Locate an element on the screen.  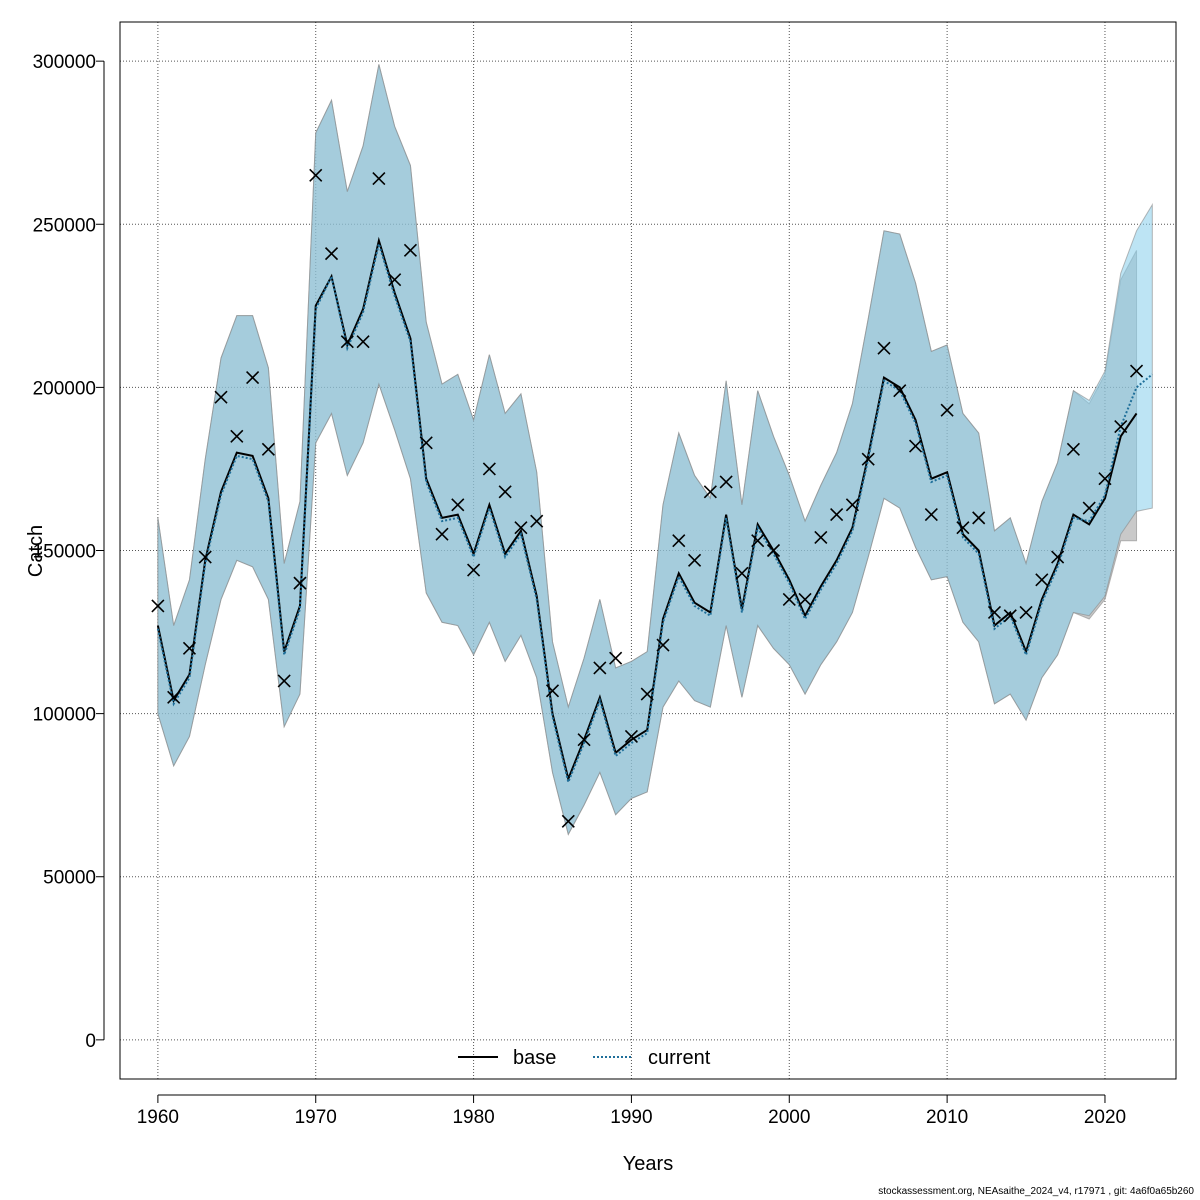
y-tick-label: 300000 is located at coordinates (64, 62).